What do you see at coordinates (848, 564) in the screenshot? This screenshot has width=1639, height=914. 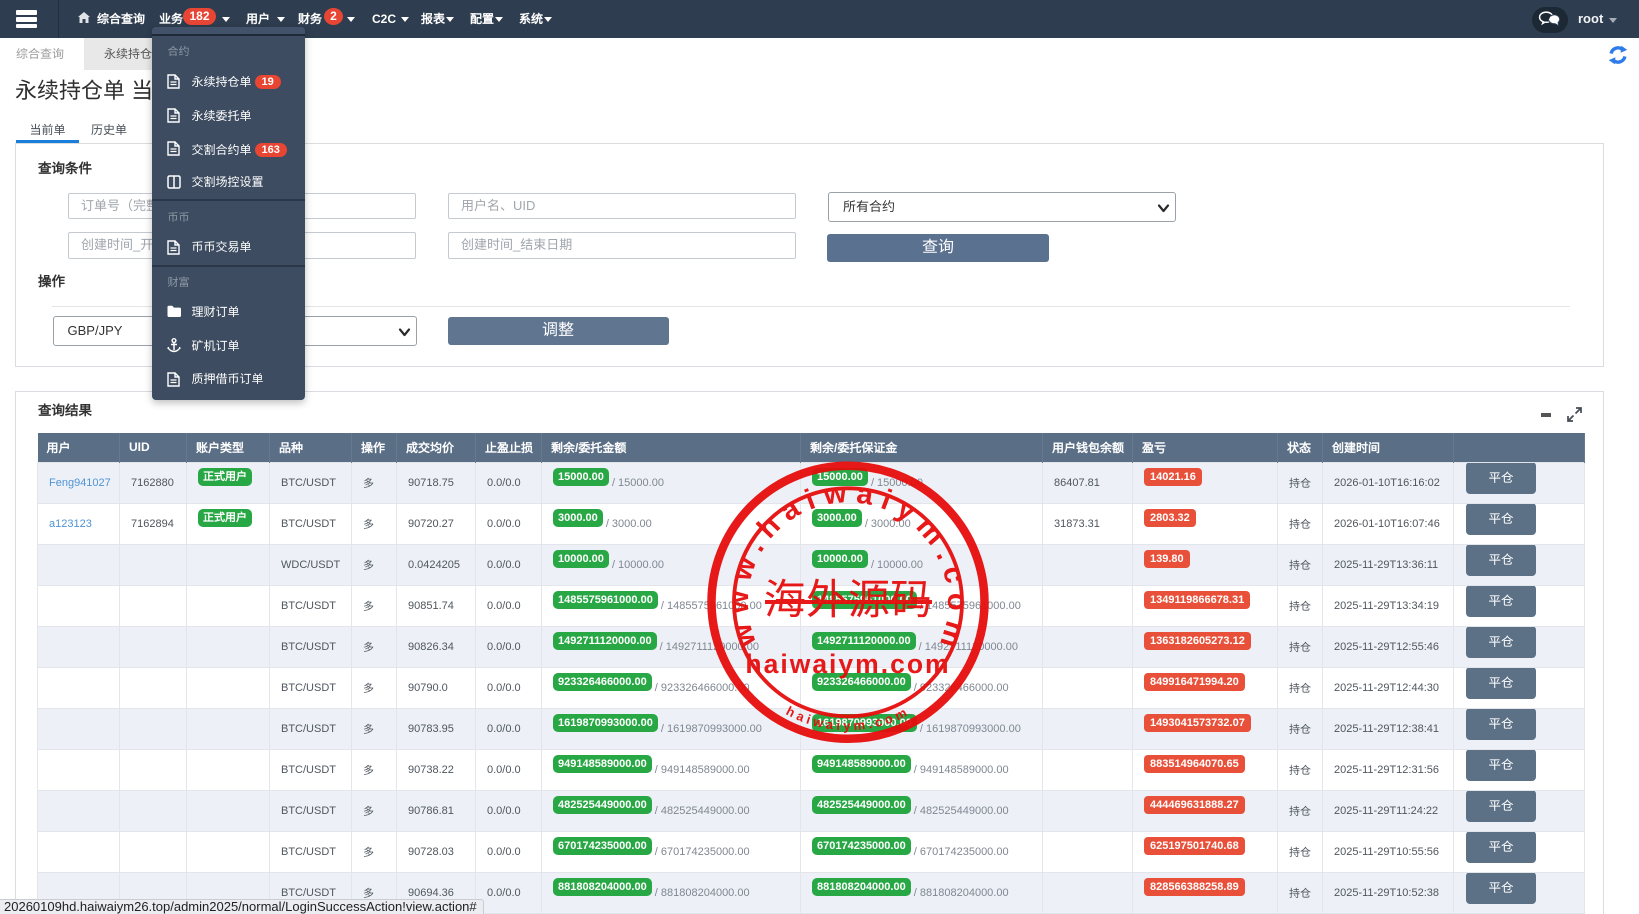 I see `svg-text:w w w . h a i w a i y m . c o: w w w . h a i w a i y m . c o m` at bounding box center [848, 564].